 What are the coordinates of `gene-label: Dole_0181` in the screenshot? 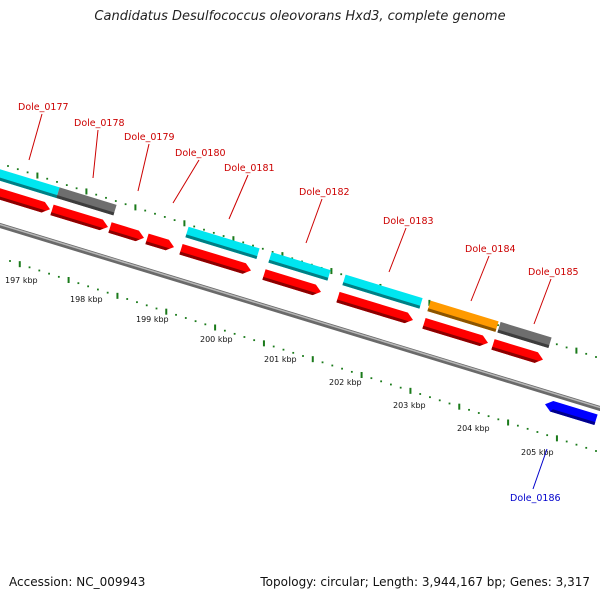 It's located at (249, 168).